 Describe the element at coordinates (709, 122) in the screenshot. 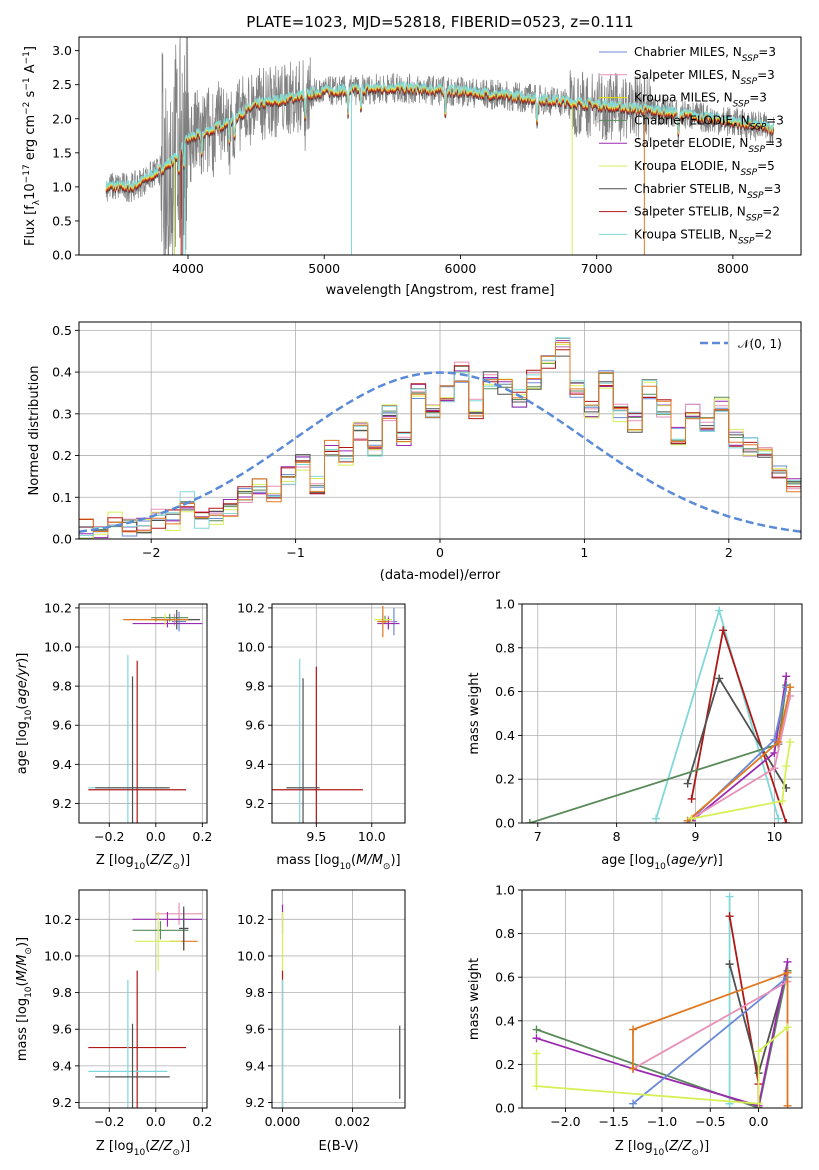

I see `legend-entry: Chabrier ELODIE, NSSP=3` at that location.